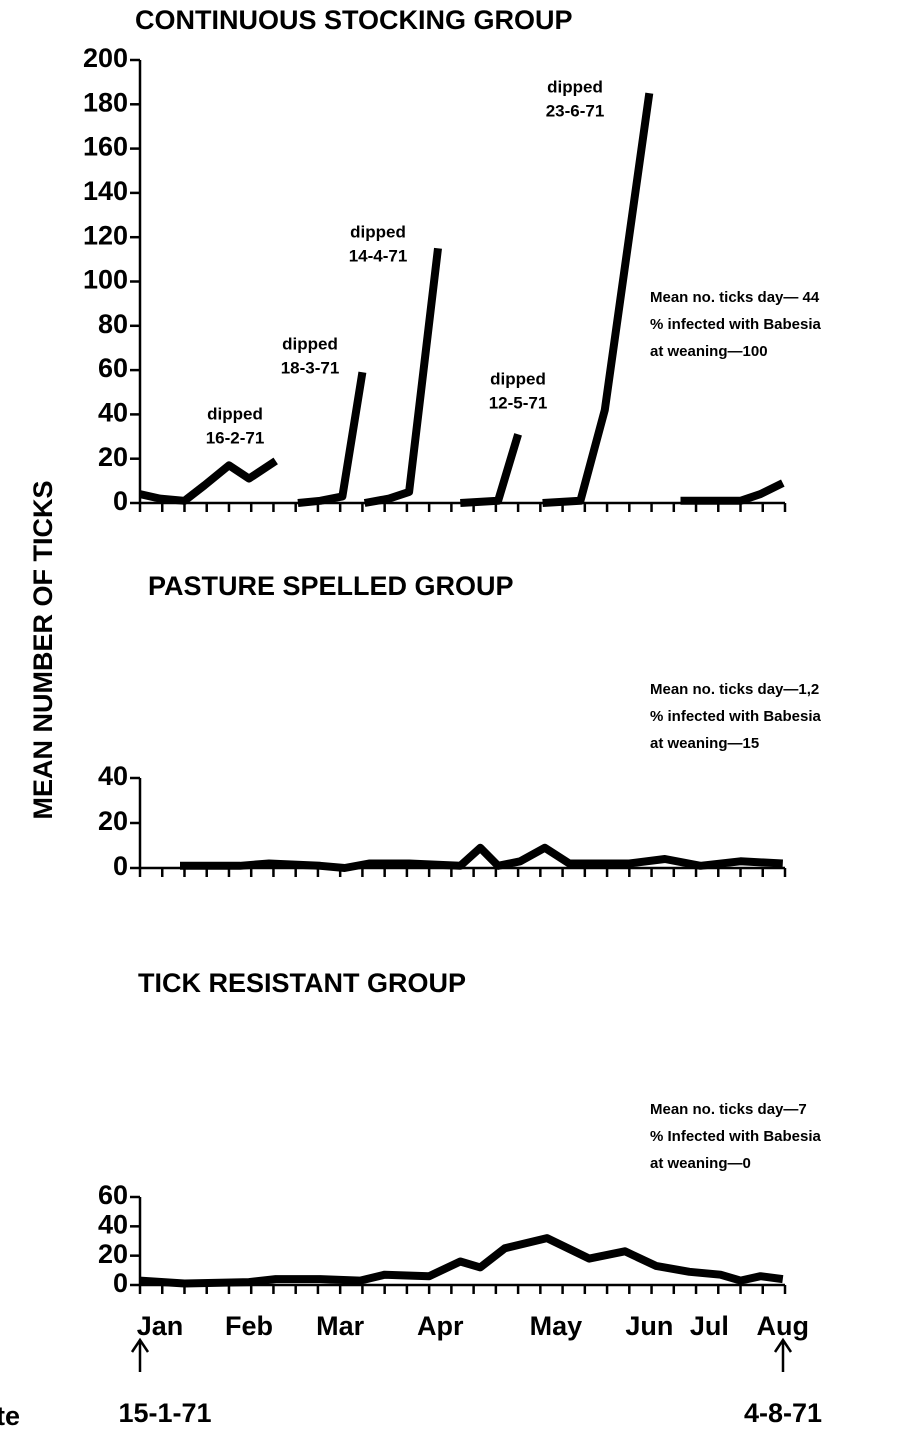  Describe the element at coordinates (113, 324) in the screenshot. I see `y-tick-label: 80` at that location.